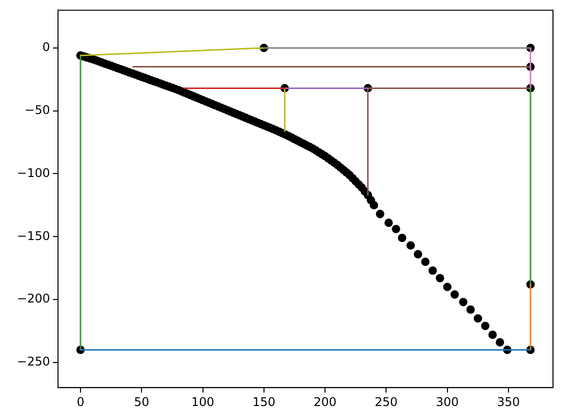  I want to click on x-tick-label: 250, so click(386, 401).